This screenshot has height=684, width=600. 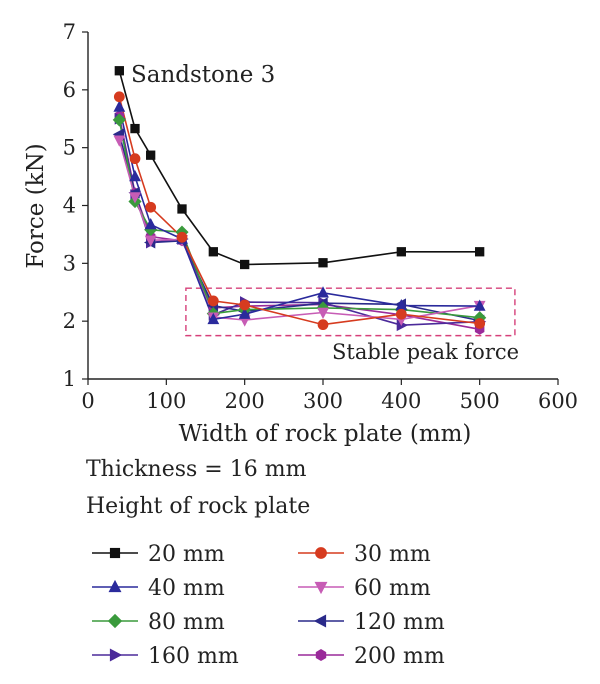 I want to click on legend-label: 30 mm, so click(x=392, y=554).